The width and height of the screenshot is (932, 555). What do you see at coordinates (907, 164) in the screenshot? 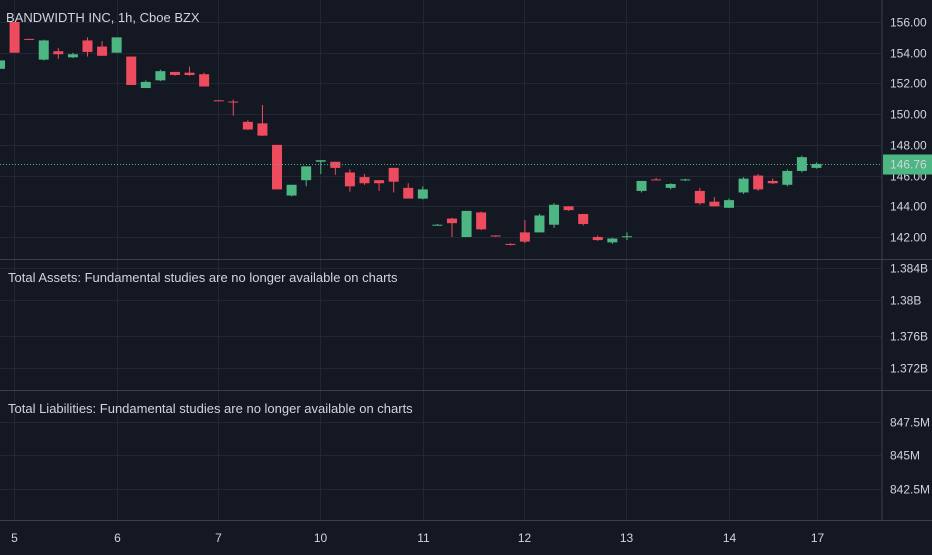
I see `last-price-tag: 146.76` at bounding box center [907, 164].